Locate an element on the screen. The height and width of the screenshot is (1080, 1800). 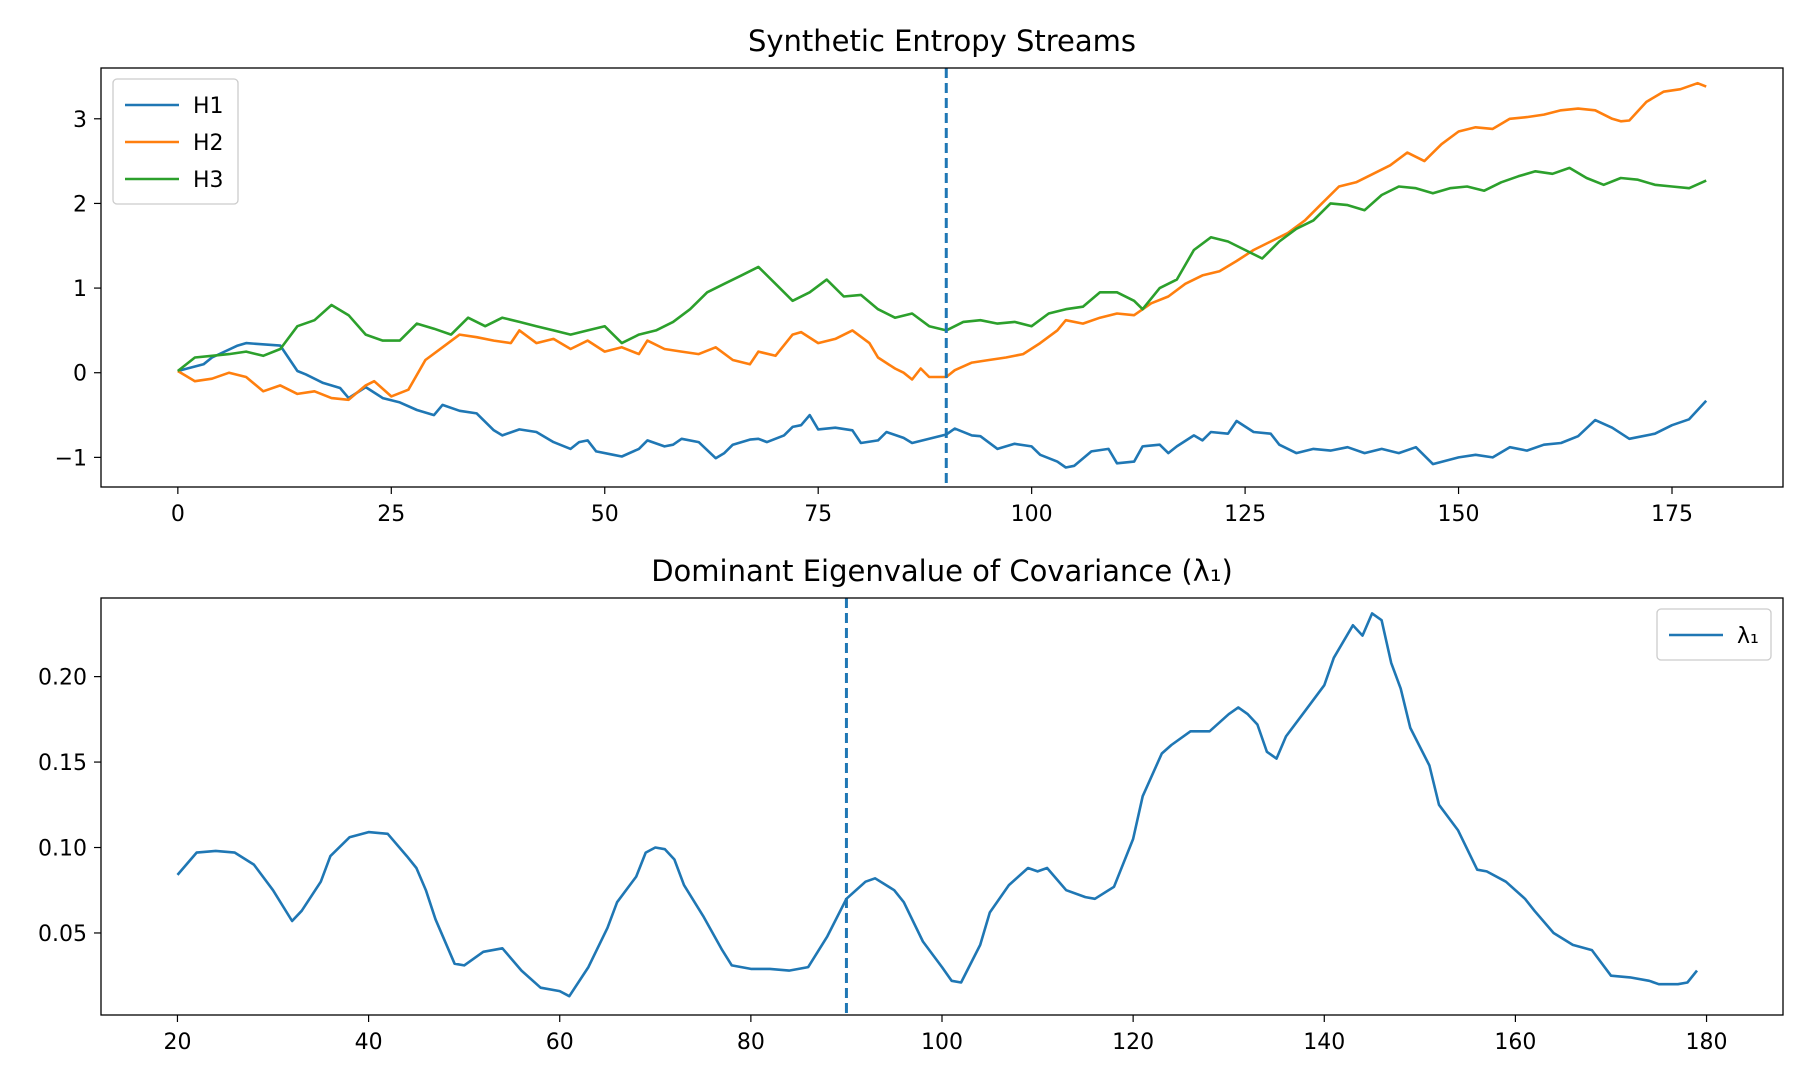
legend-label: H3 is located at coordinates (208, 180).